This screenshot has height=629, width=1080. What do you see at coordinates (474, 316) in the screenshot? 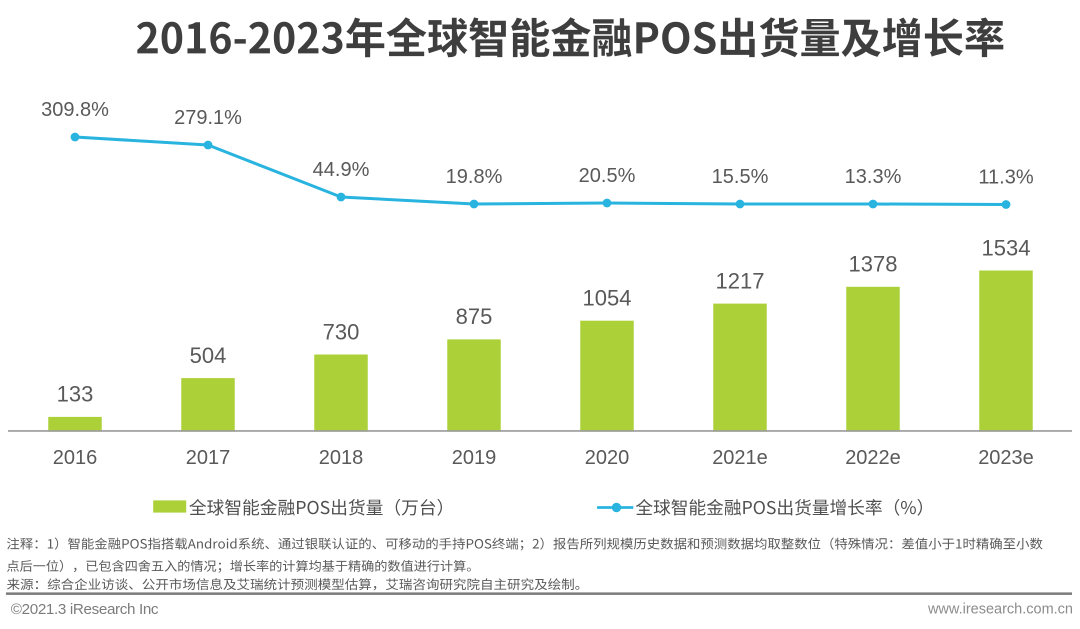
I see `svg-text: 875` at bounding box center [474, 316].